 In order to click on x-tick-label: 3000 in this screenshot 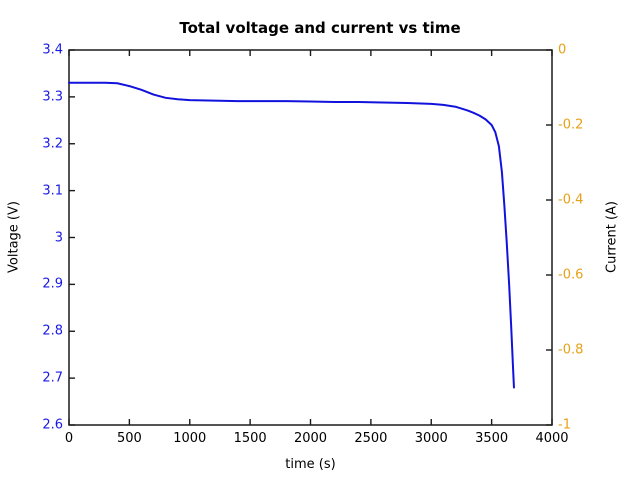, I will do `click(431, 438)`.